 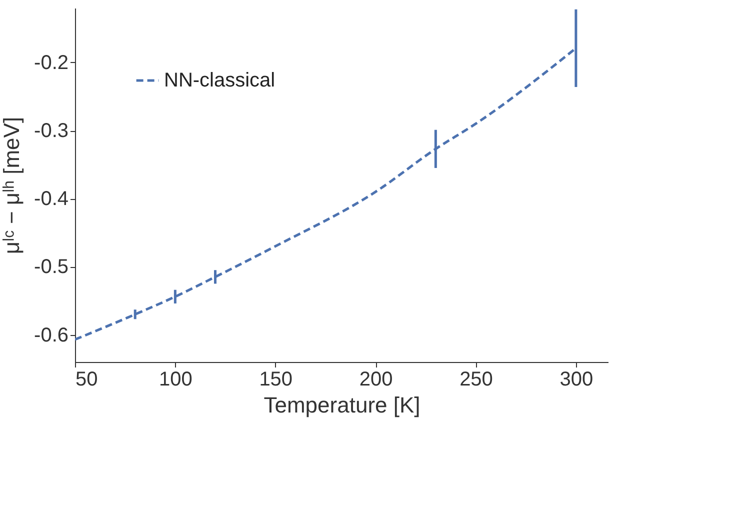 What do you see at coordinates (220, 81) in the screenshot?
I see `legend-label: NN-classical` at bounding box center [220, 81].